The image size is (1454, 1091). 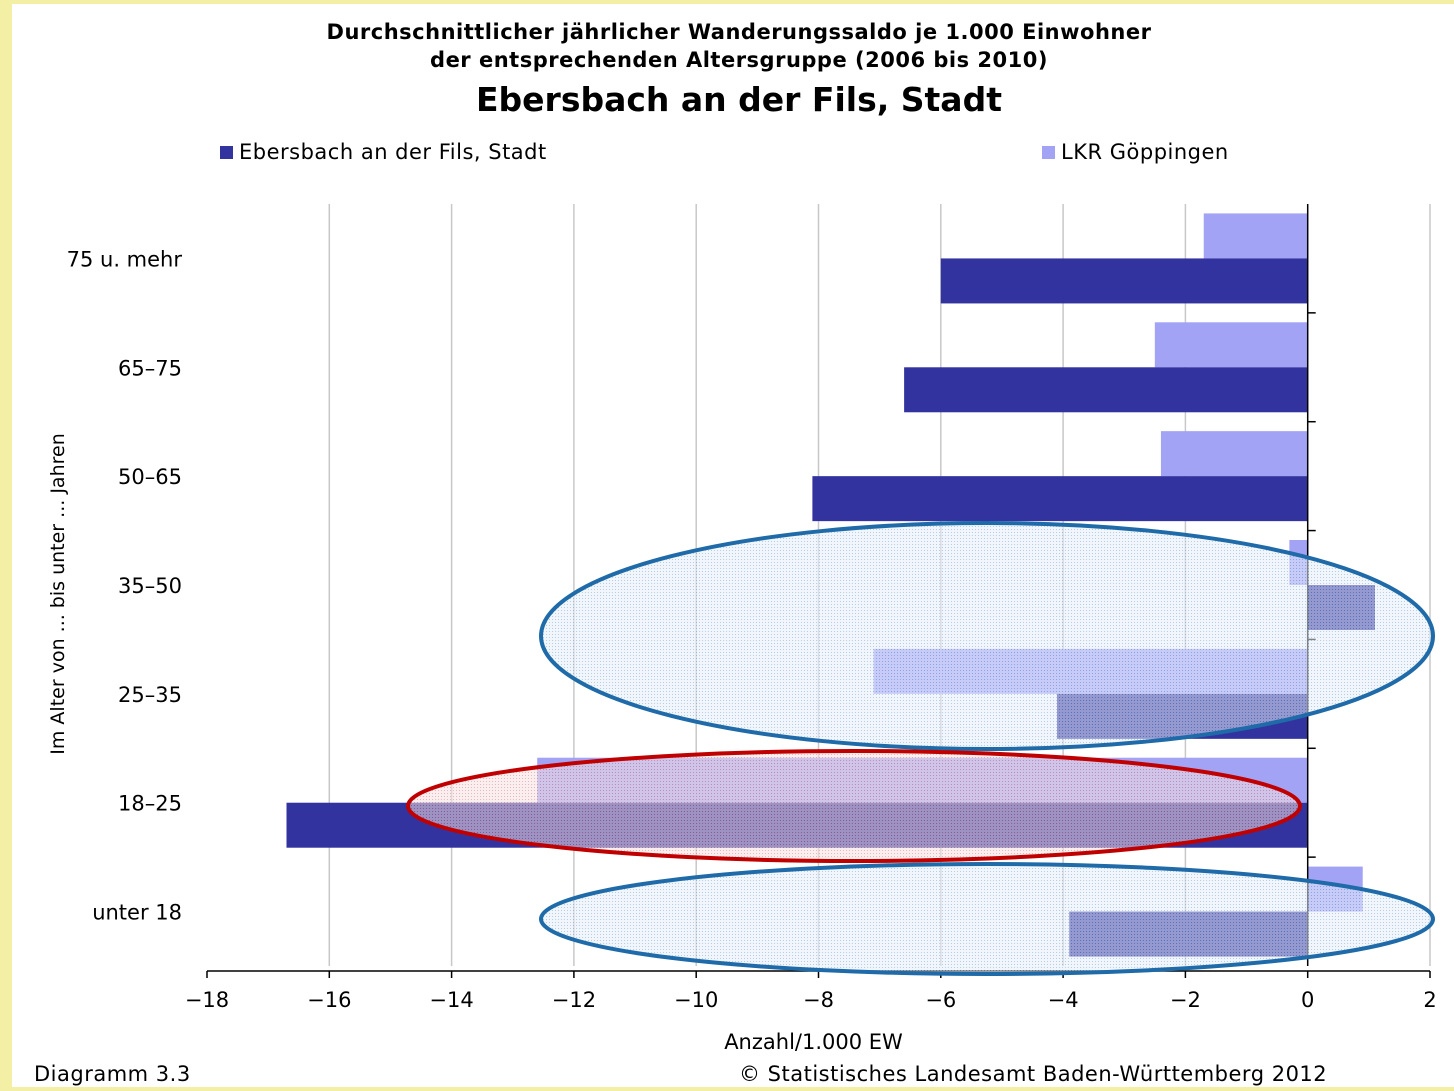 What do you see at coordinates (1145, 152) in the screenshot?
I see `legend-label-lkr: LKR Göppingen` at bounding box center [1145, 152].